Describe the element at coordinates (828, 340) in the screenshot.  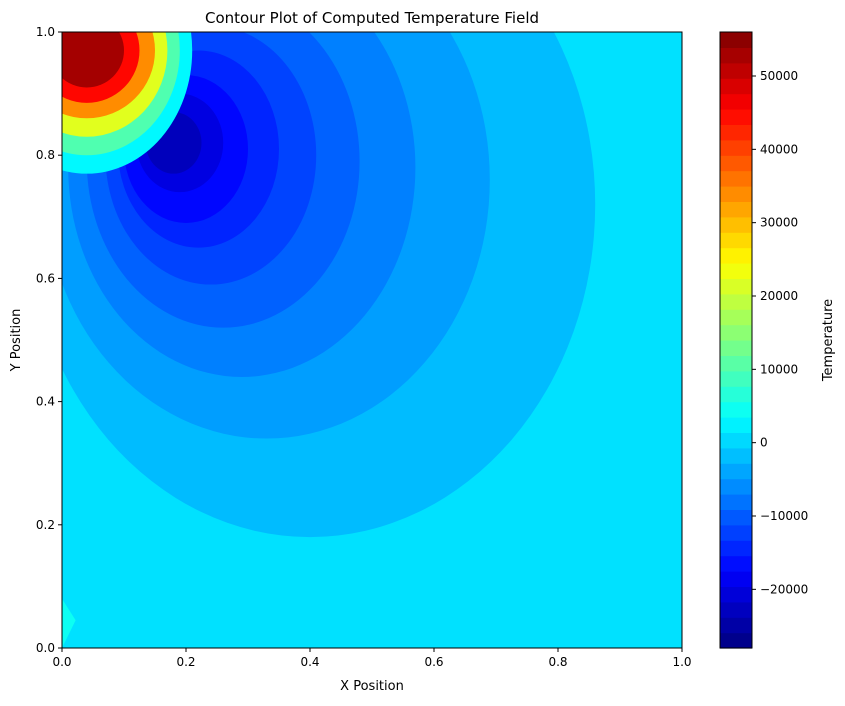
I see `colorbar-label: Temperature` at that location.